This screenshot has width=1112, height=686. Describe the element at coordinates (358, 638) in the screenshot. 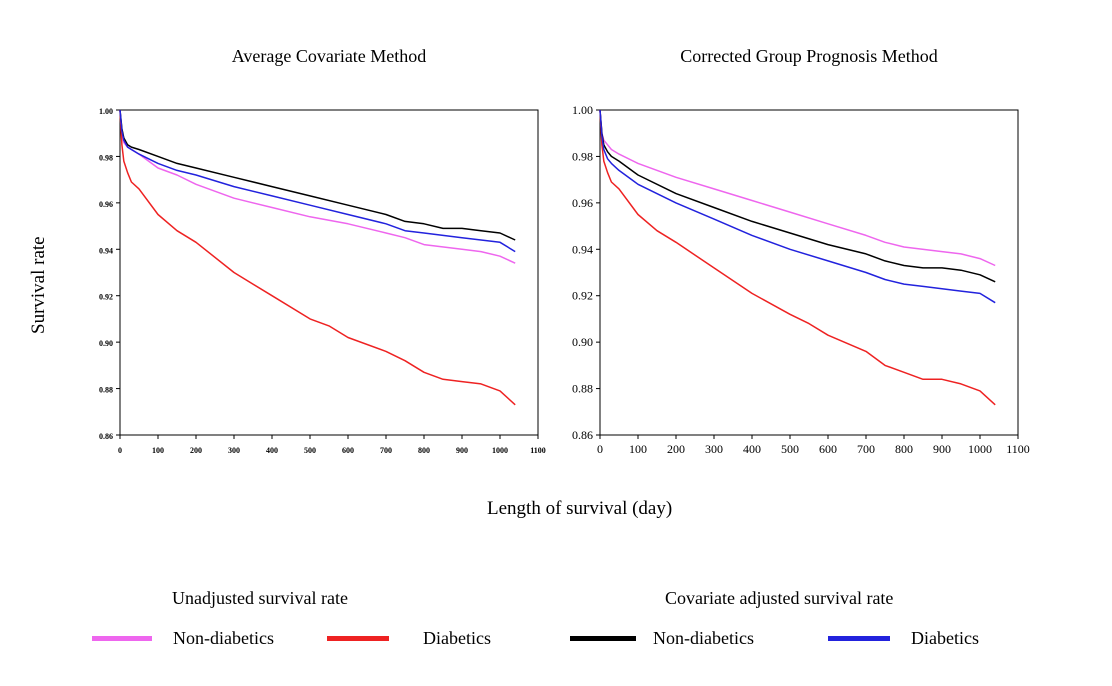

I see `legend-swatch-unadjusted-diabetics` at that location.